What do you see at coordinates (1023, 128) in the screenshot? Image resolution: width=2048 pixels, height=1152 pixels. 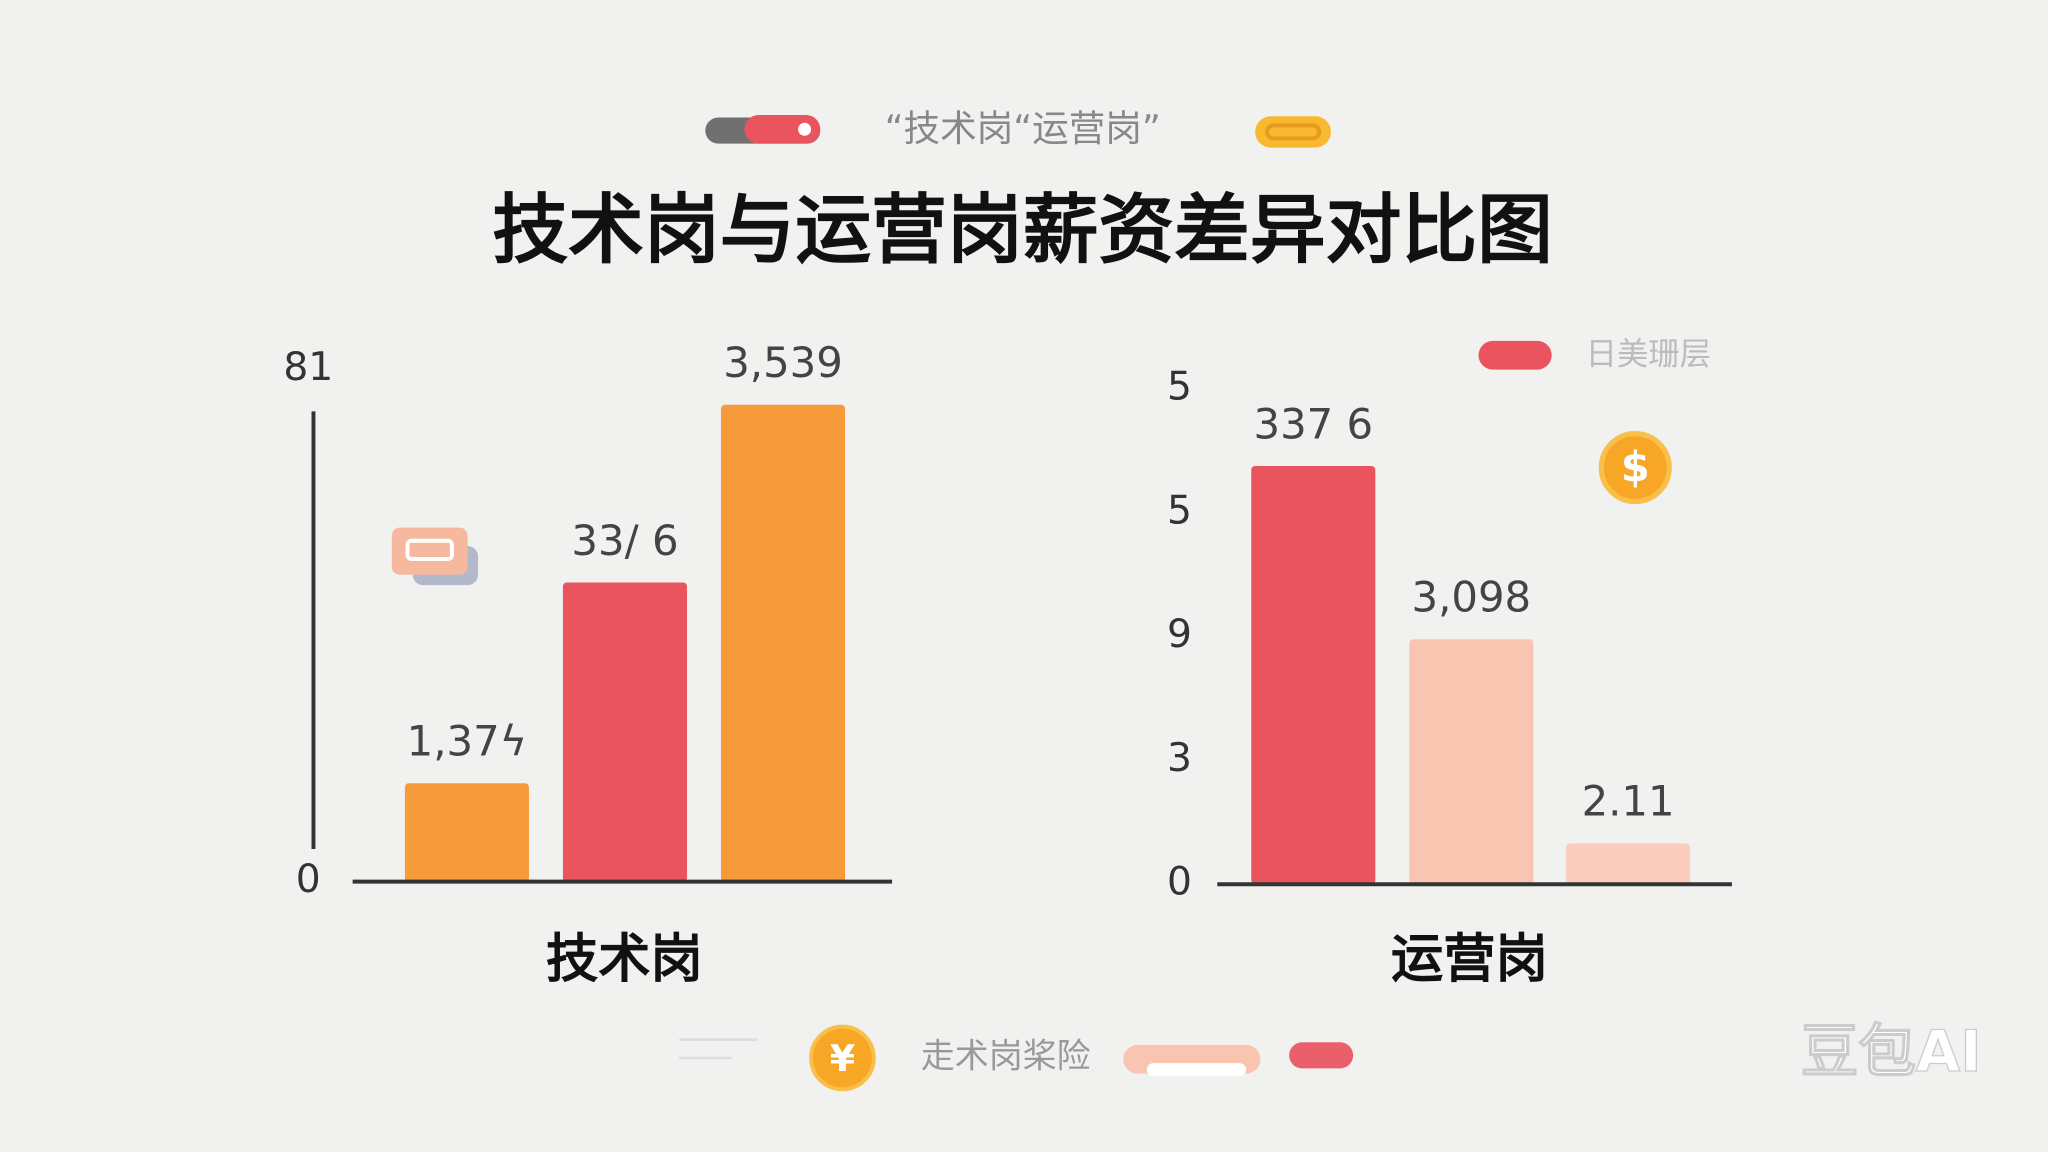 I see `top-legend: “技术岗“运营岗”` at bounding box center [1023, 128].